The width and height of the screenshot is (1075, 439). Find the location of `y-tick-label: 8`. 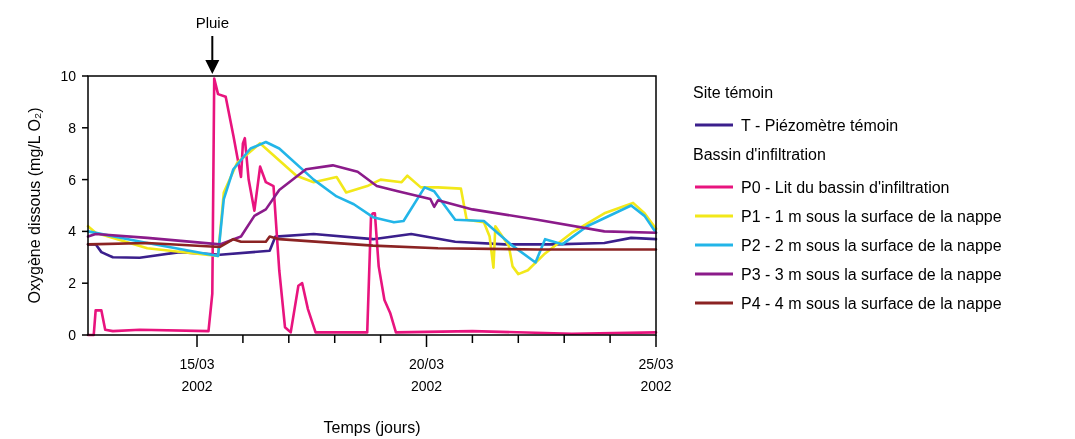

y-tick-label: 8 is located at coordinates (72, 127).